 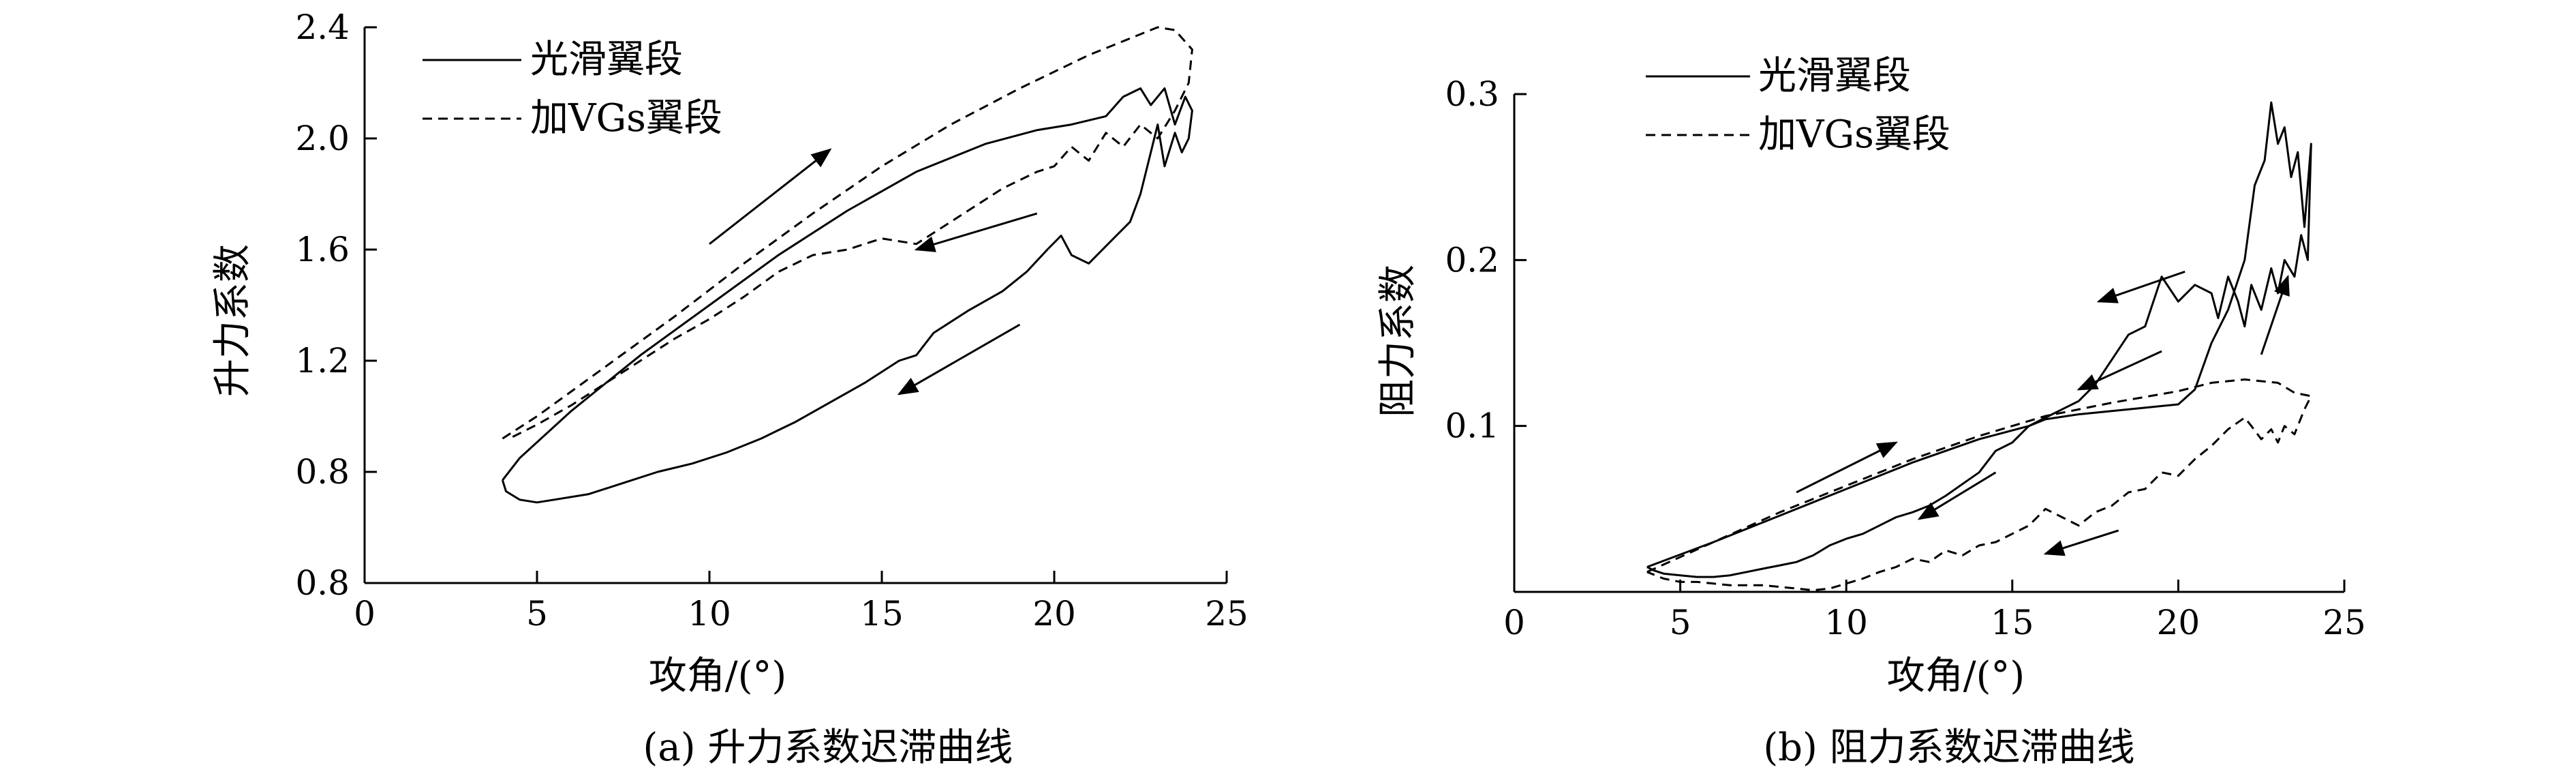 I want to click on drag-y-tick-label: 0.1, so click(x=1472, y=426).